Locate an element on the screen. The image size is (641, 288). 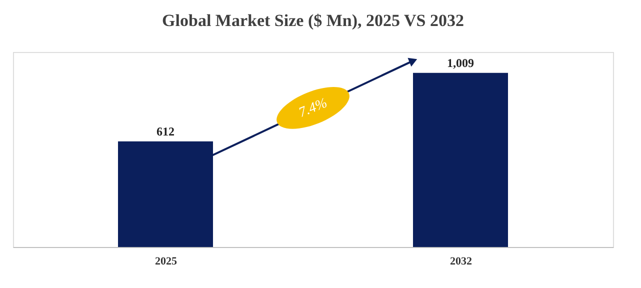
x-tick-label: 2032 is located at coordinates (461, 262).